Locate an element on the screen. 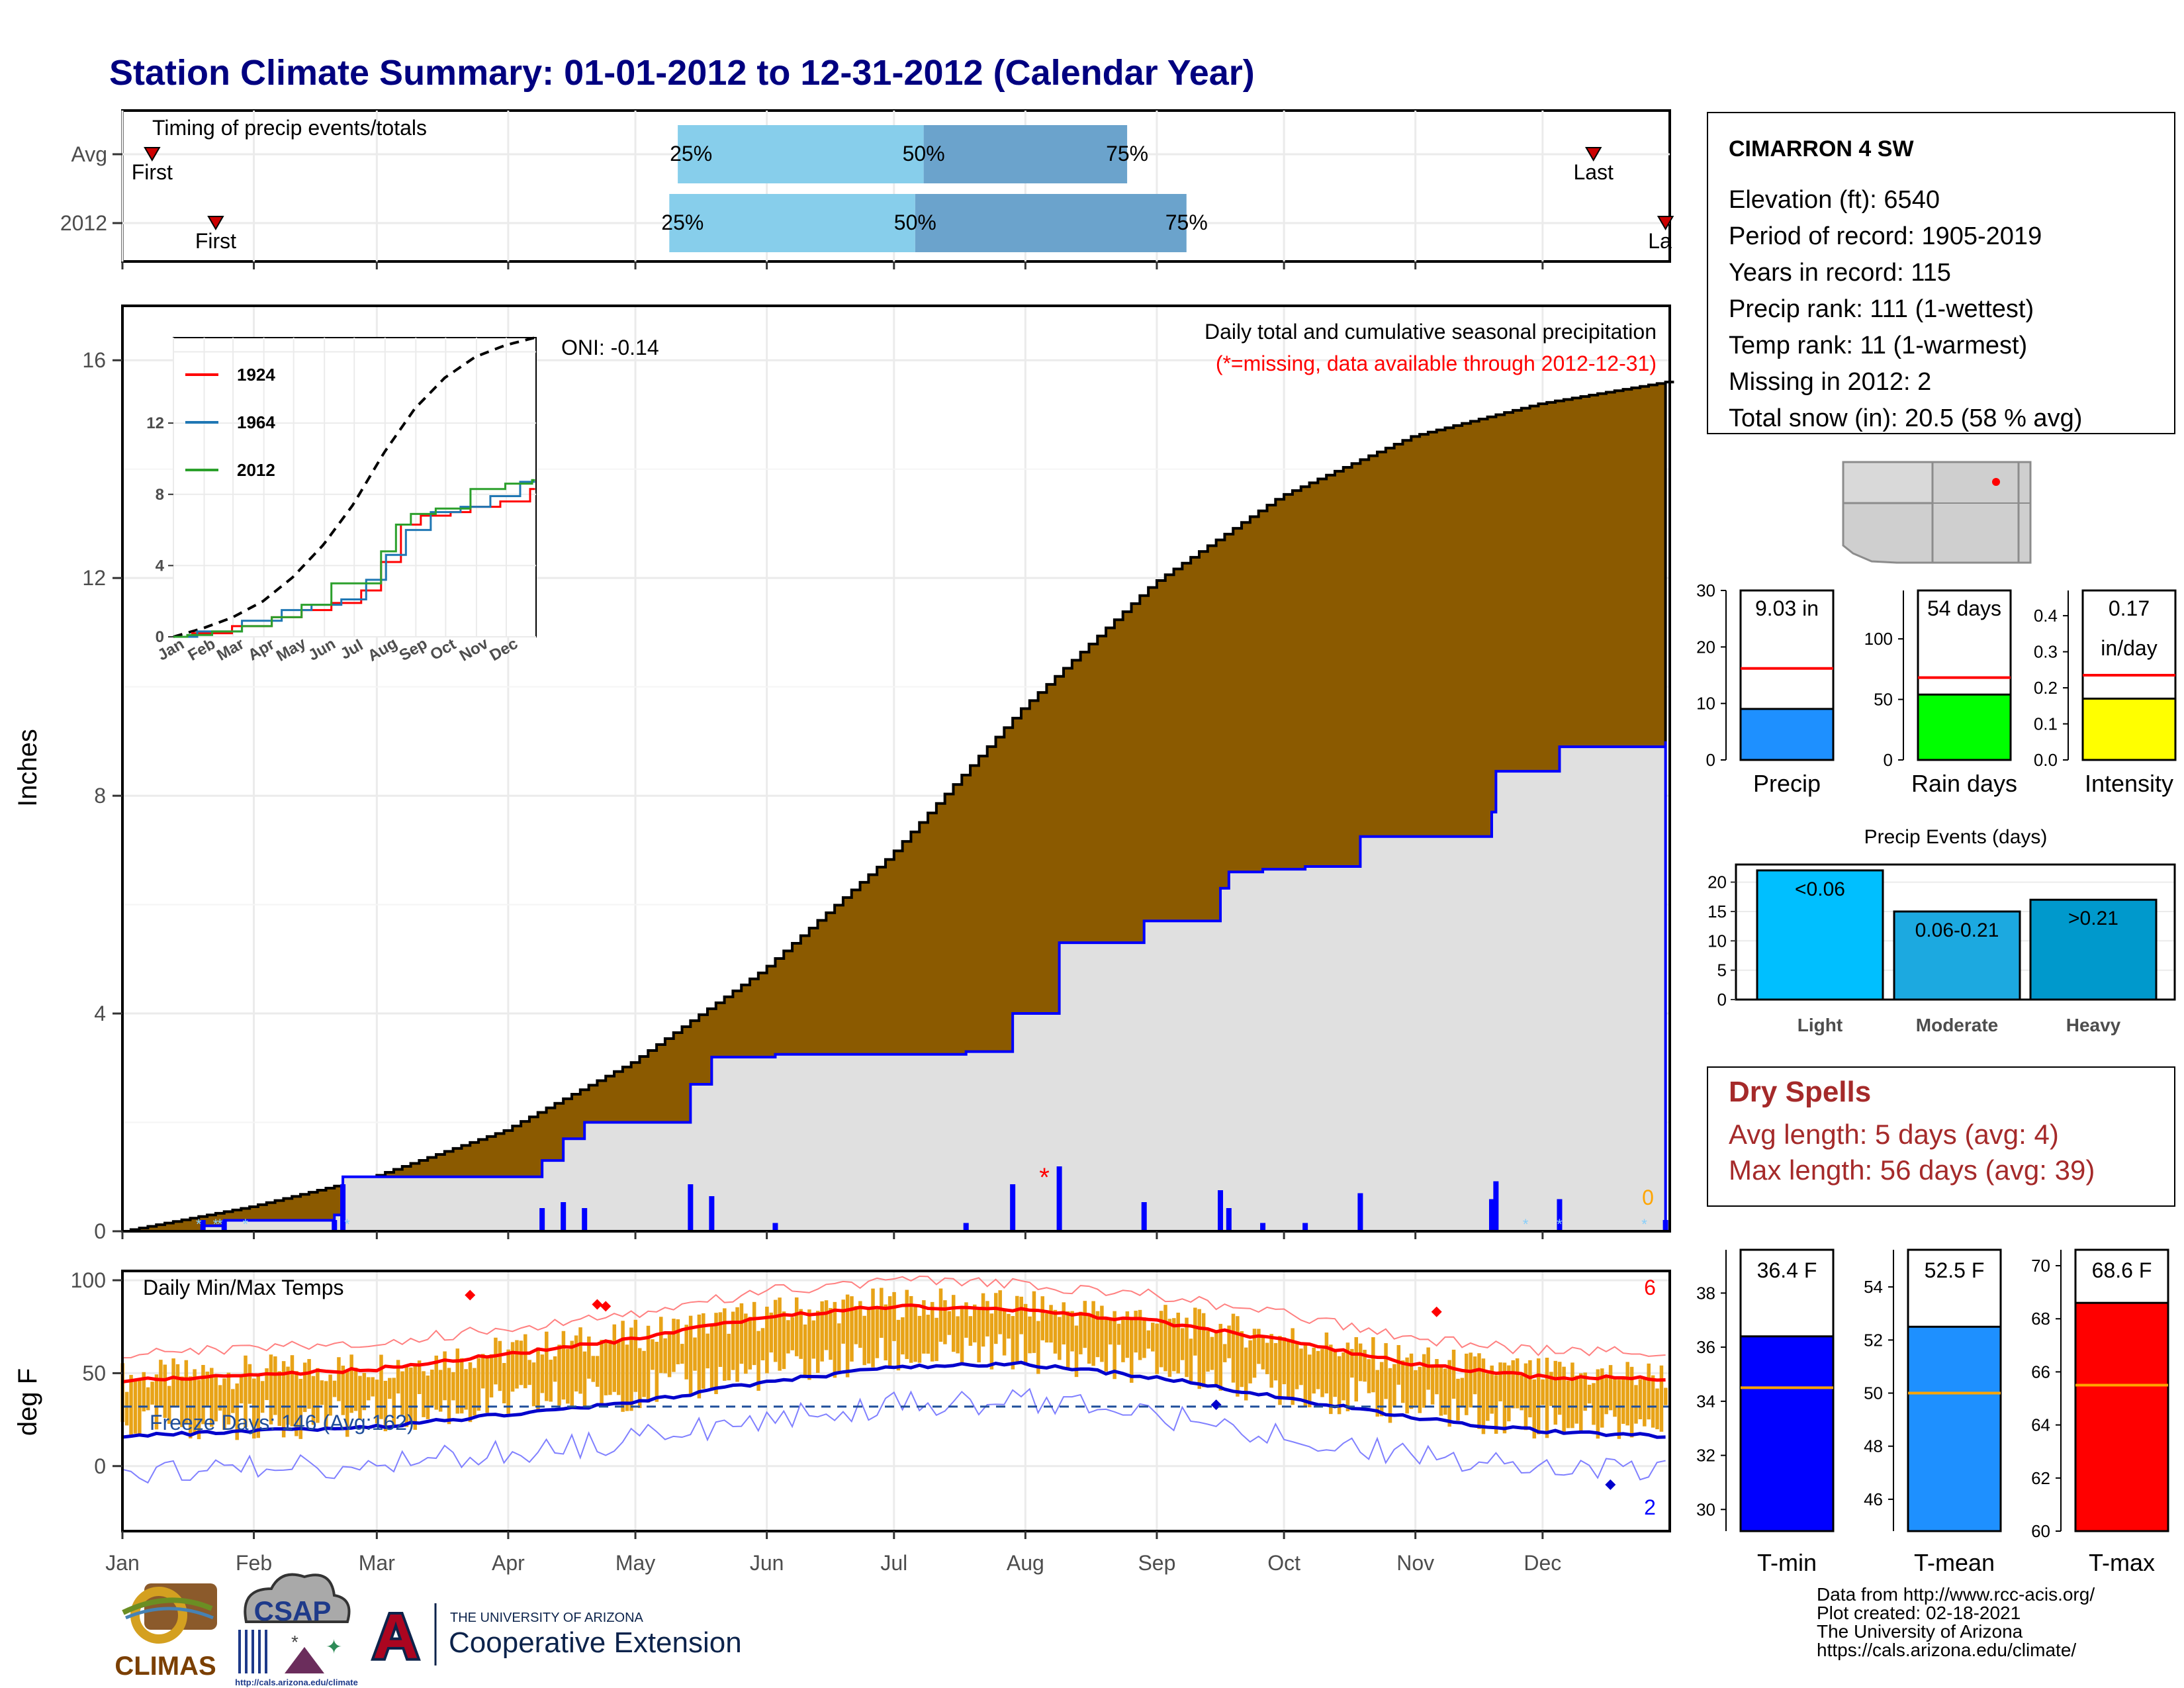 The image size is (2184, 1688). precip-event-ytick-label: 5 is located at coordinates (1722, 970).